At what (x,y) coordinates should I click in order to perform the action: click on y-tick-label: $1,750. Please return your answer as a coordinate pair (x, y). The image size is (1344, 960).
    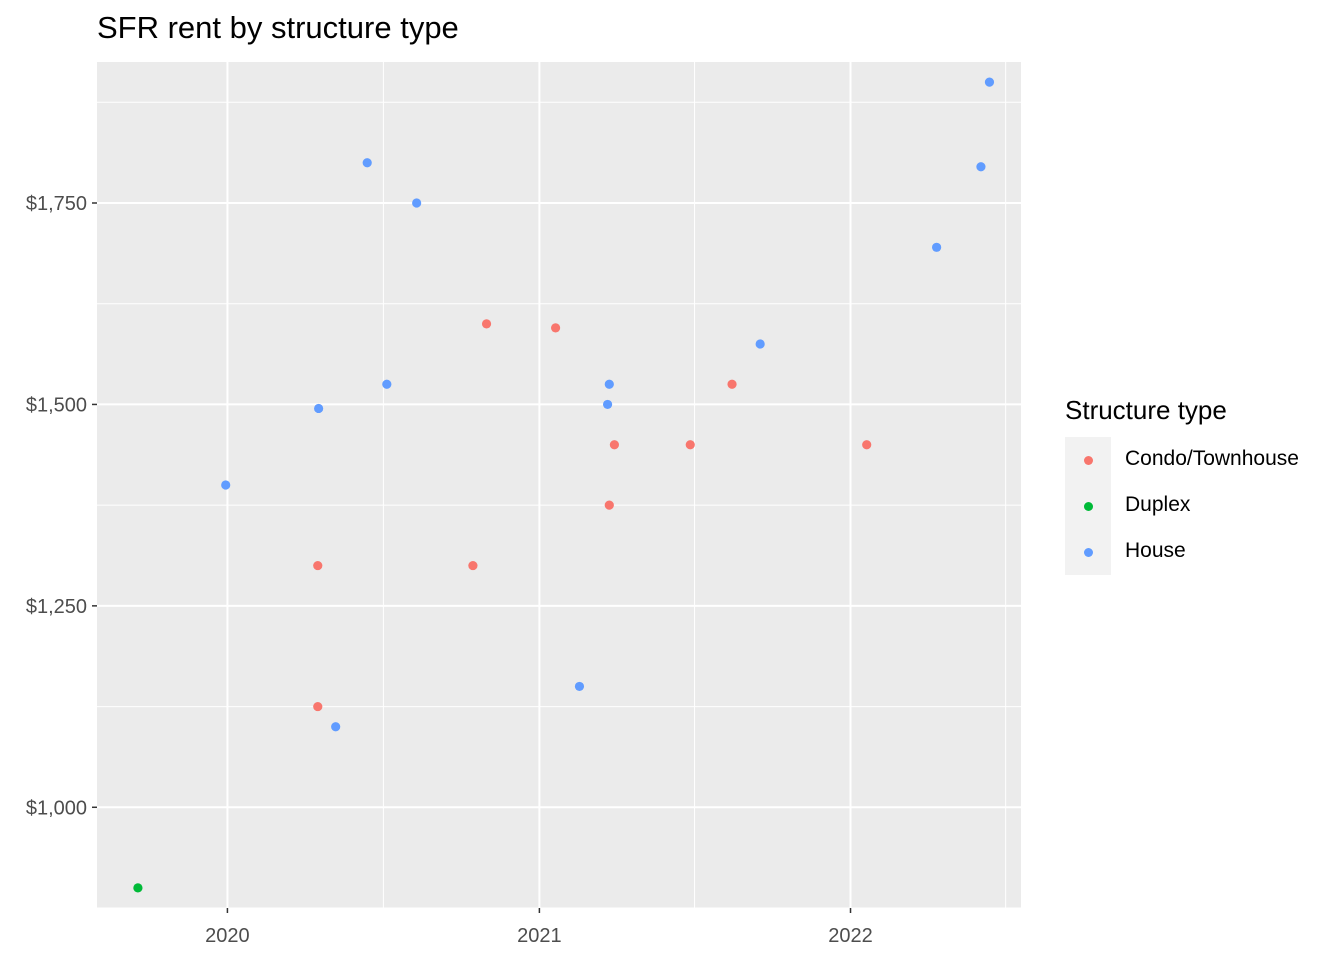
    Looking at the image, I should click on (56, 204).